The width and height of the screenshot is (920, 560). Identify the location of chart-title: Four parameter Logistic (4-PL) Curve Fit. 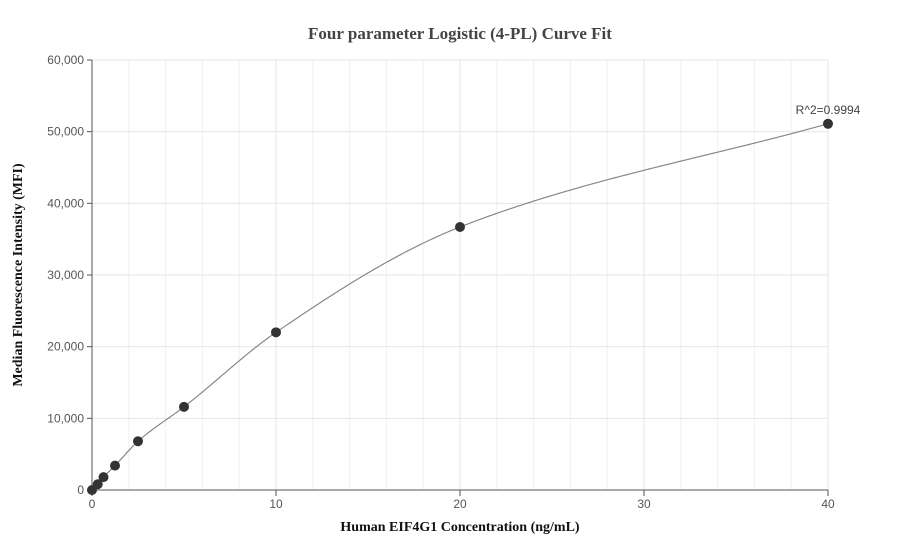
(460, 33).